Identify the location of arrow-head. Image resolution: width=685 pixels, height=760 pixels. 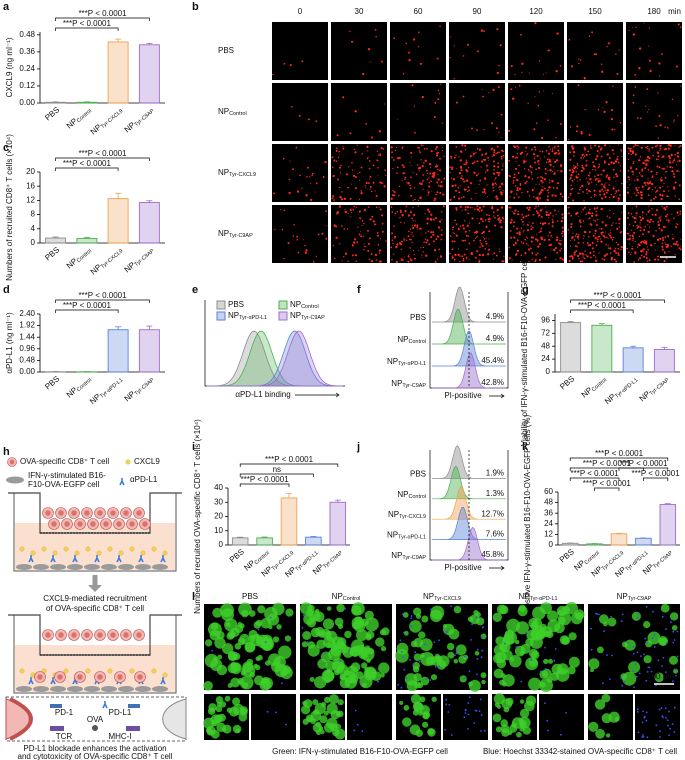
(95, 588).